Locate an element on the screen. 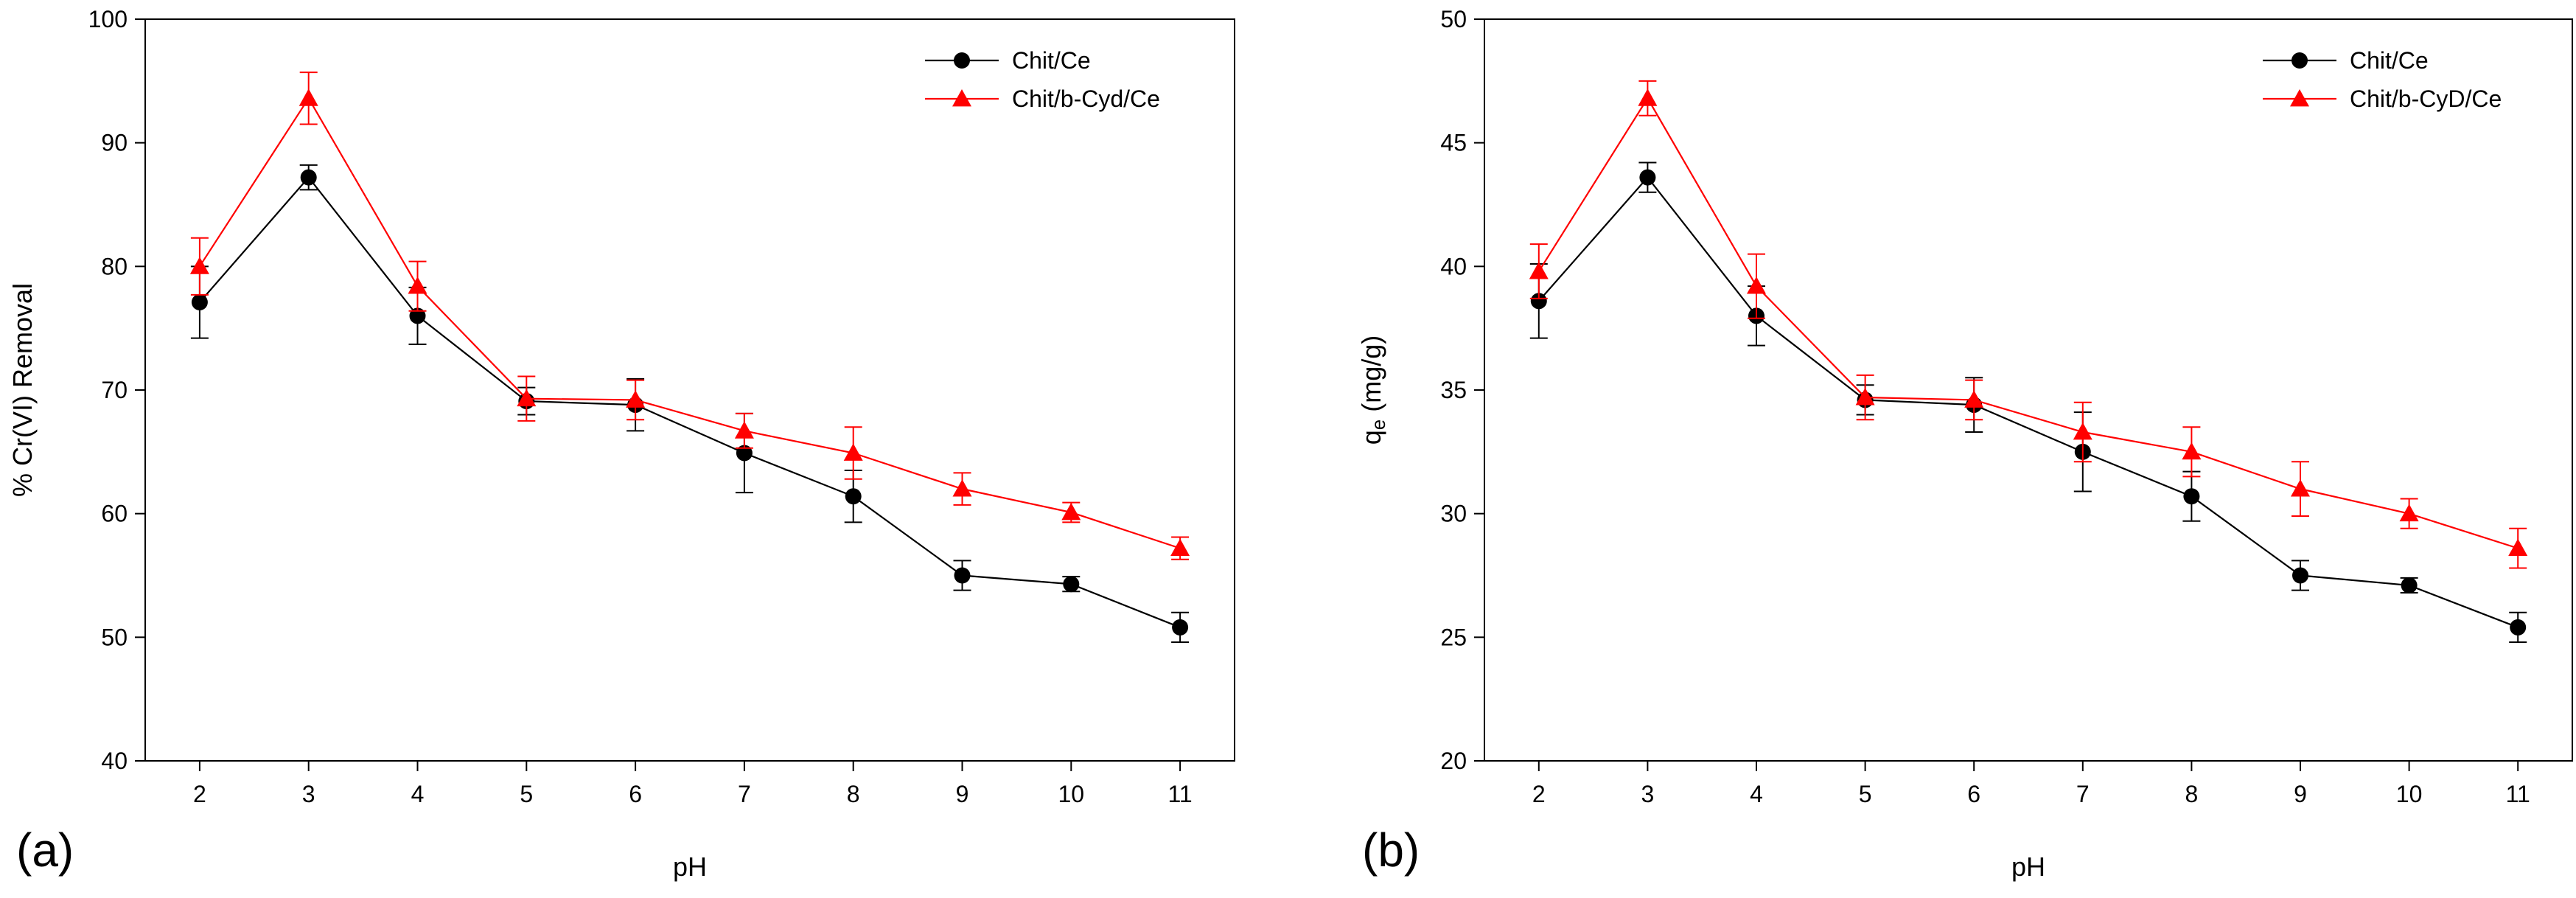  x-axis-title-a: pH is located at coordinates (690, 867).